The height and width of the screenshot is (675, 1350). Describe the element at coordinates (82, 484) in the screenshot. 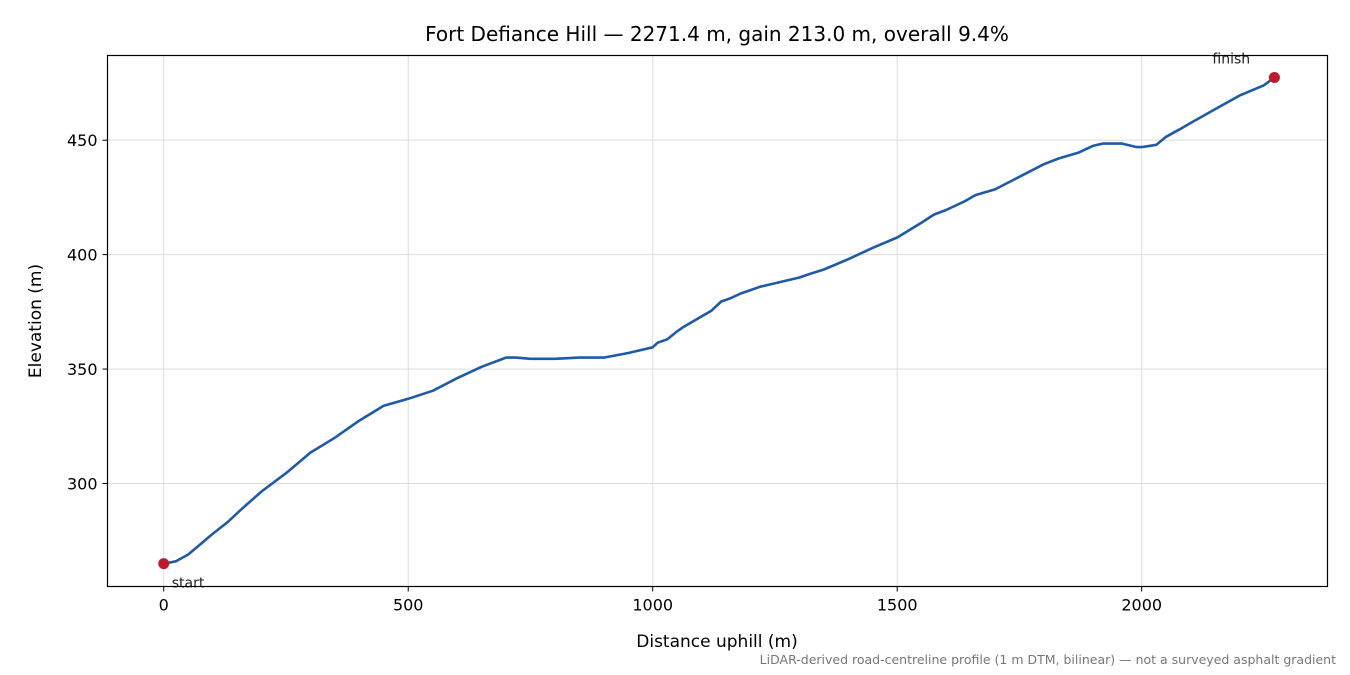

I see `y-tick-label: 300` at that location.